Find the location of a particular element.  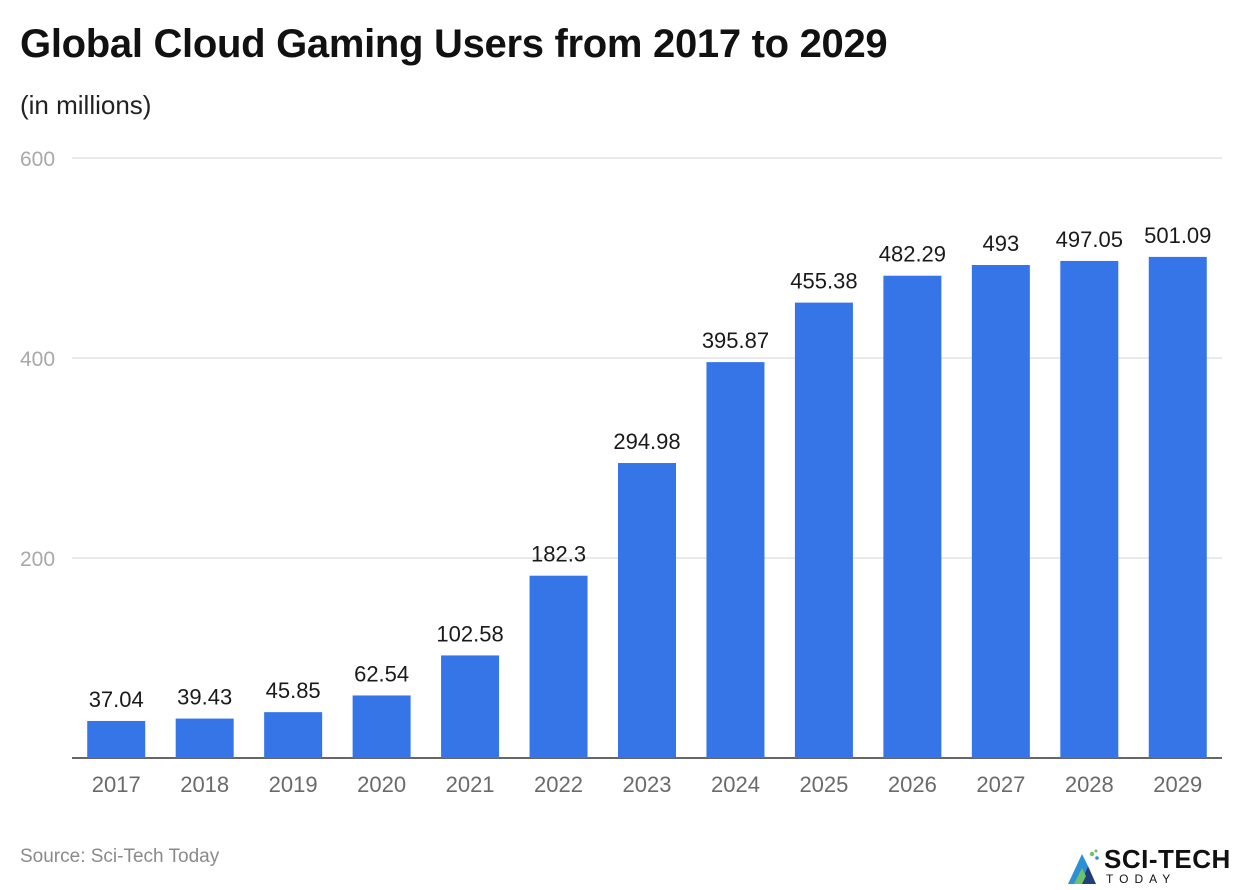

y-tick-label: 600 is located at coordinates (37, 159).